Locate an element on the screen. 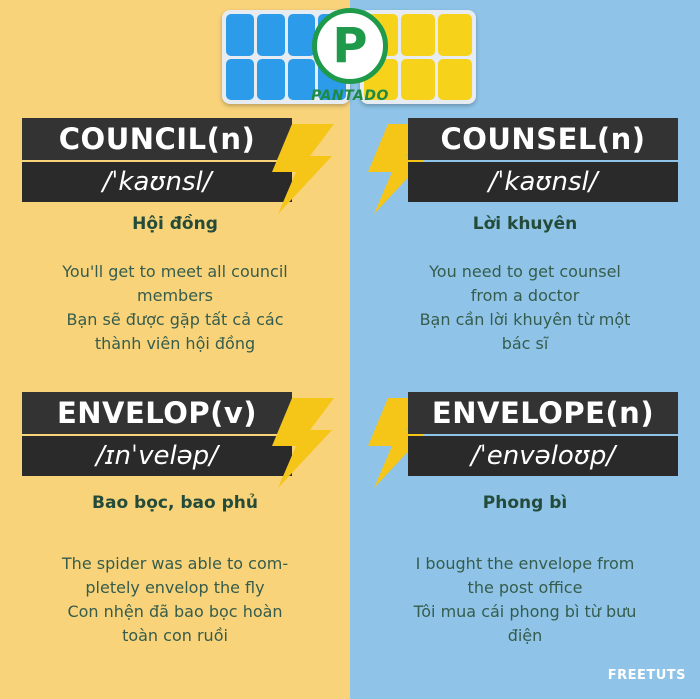 This screenshot has width=700, height=699. example-line: điện is located at coordinates (525, 635).